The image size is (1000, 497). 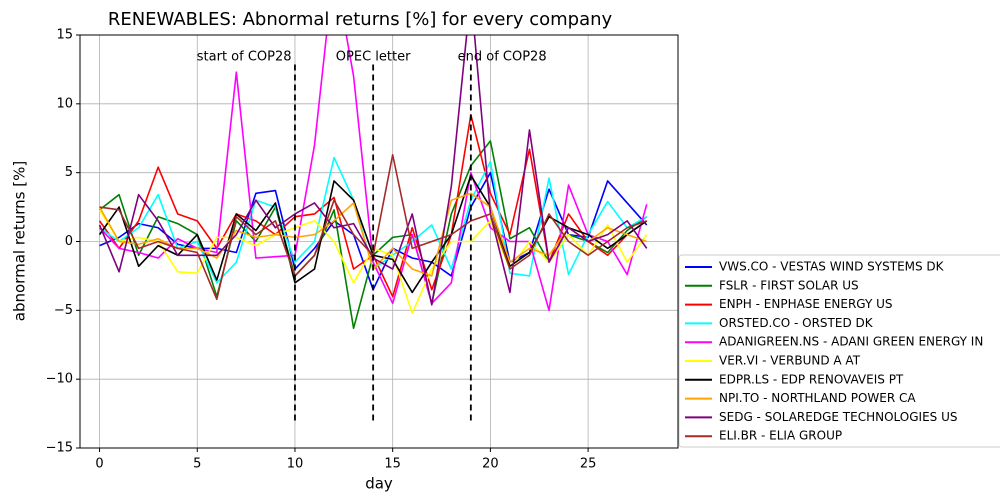 I want to click on y-tick-label: 5, so click(x=69, y=172).